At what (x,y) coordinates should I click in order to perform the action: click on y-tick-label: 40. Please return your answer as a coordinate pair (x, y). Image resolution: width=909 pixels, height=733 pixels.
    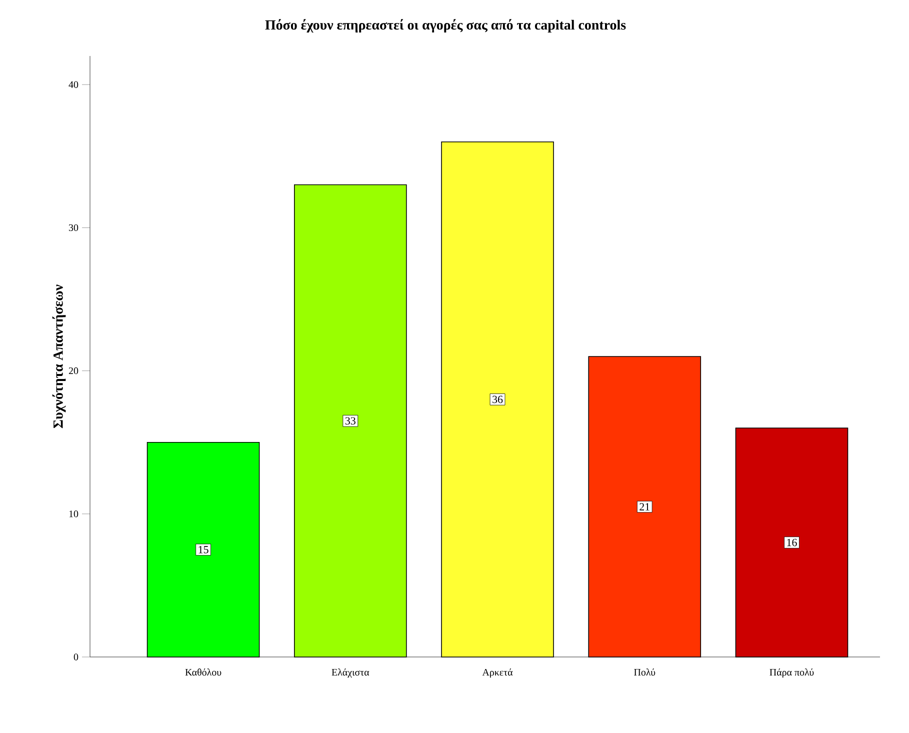
    Looking at the image, I should click on (73, 84).